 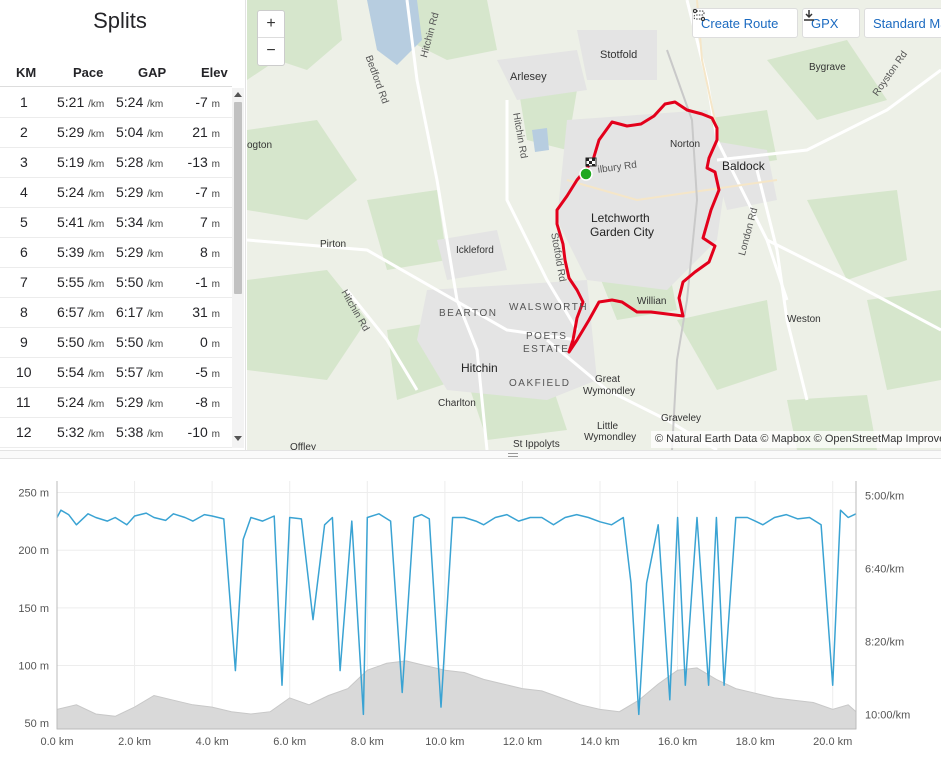 What do you see at coordinates (81, 162) in the screenshot?
I see `split-pace: 5:19 /km` at bounding box center [81, 162].